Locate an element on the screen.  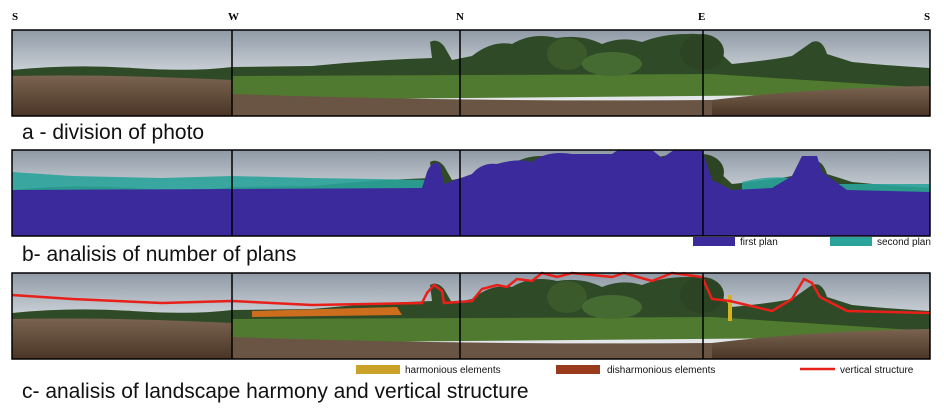
legend-label: second plan is located at coordinates (904, 242).